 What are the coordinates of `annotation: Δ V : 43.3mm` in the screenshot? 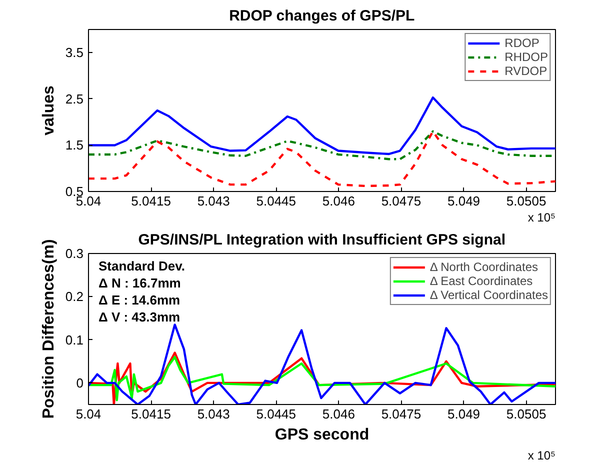 It's located at (139, 317).